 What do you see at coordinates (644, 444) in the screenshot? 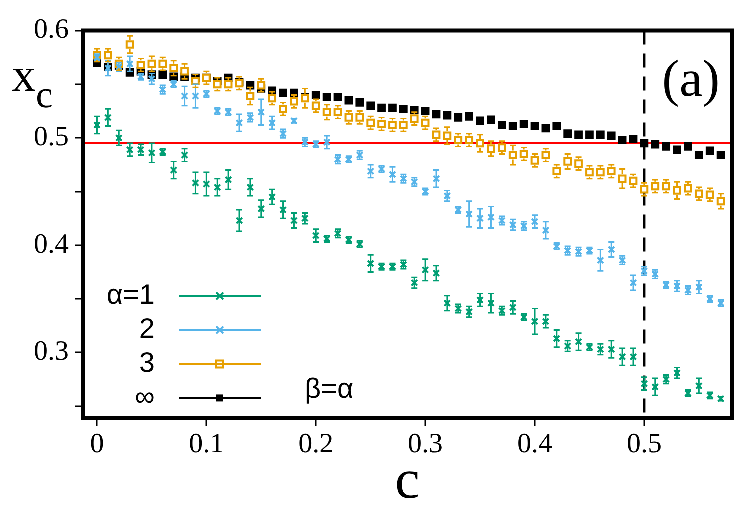
I see `x-tick-label: 0.5` at bounding box center [644, 444].